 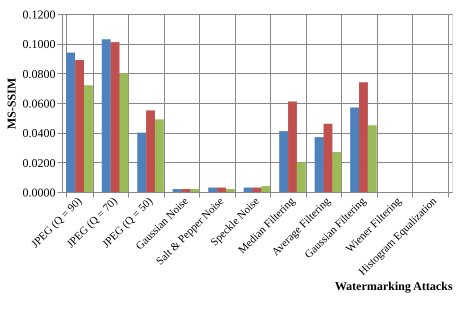 What do you see at coordinates (39, 193) in the screenshot?
I see `y-tick-label: 0.0000` at bounding box center [39, 193].